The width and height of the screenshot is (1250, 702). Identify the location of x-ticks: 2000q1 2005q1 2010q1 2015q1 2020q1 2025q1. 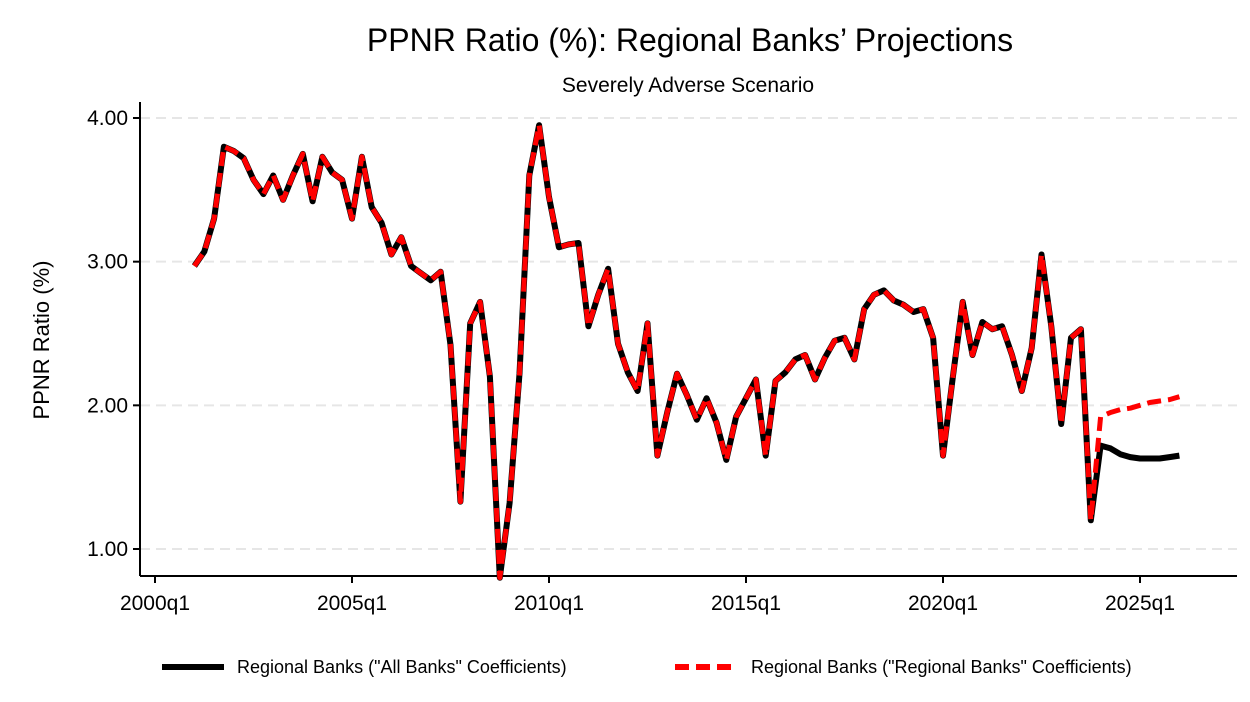
(647, 595).